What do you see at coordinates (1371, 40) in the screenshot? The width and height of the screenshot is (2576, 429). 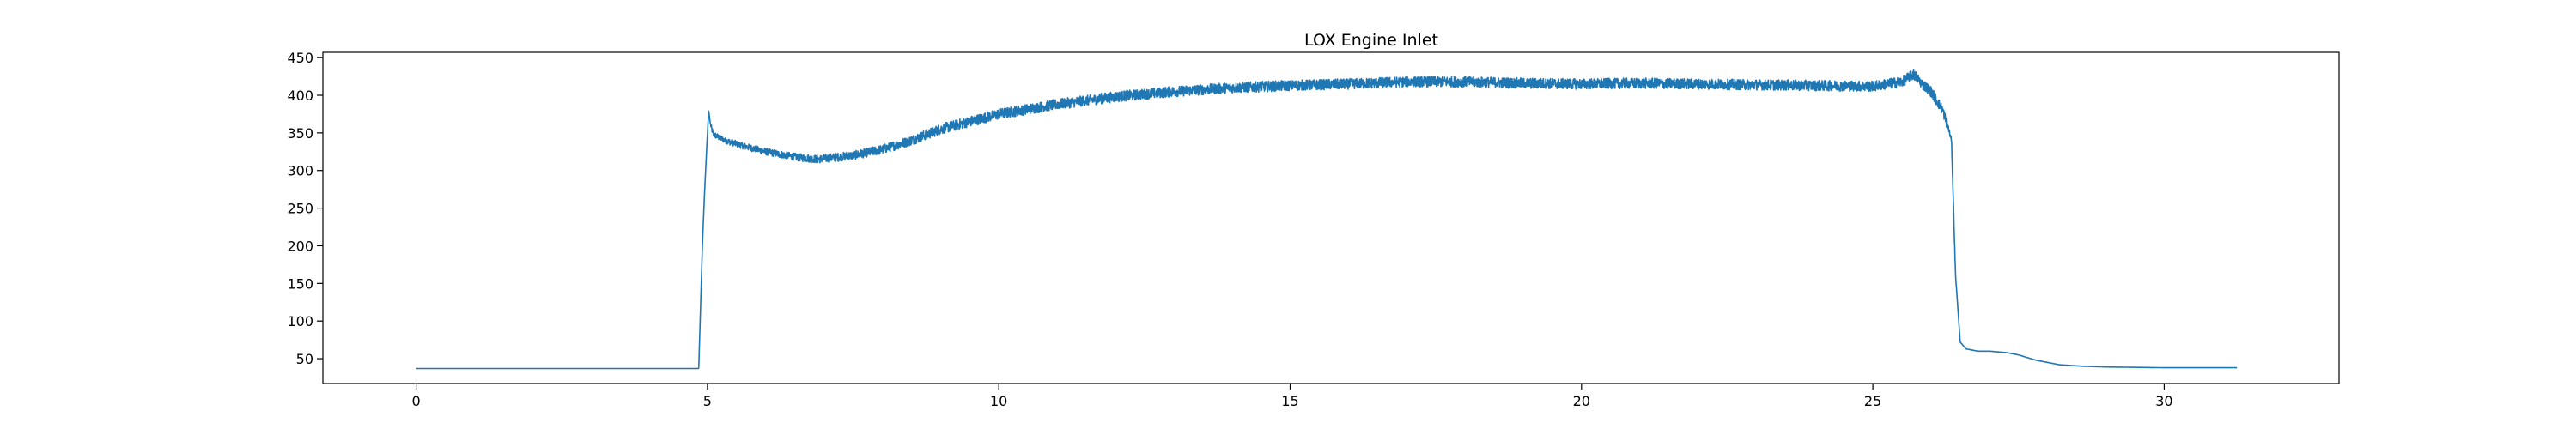 I see `chart-title: LOX Engine Inlet` at bounding box center [1371, 40].